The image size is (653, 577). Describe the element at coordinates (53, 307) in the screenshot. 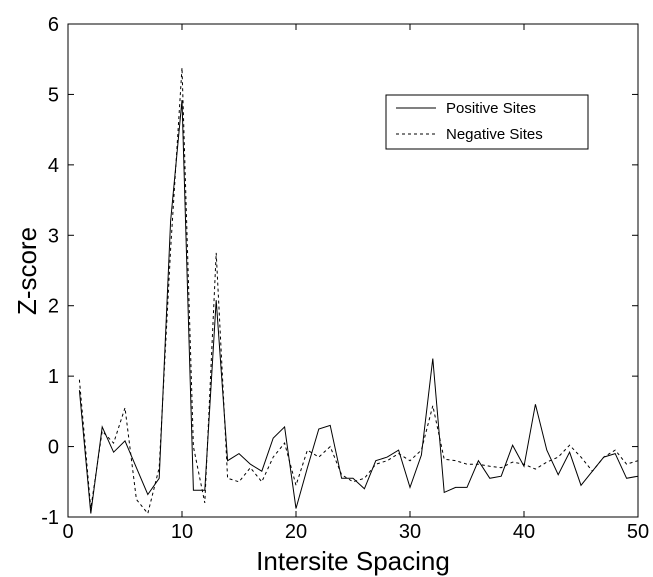

I see `y-tick-label: 2` at that location.